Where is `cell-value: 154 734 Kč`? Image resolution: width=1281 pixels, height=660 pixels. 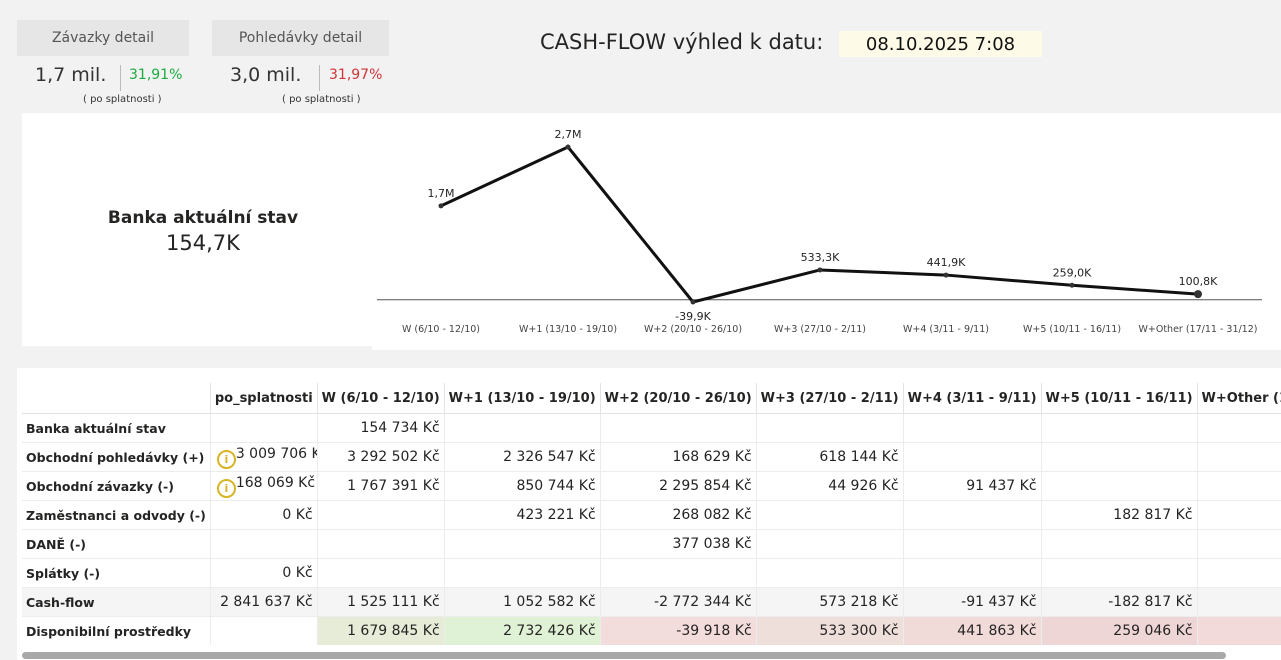 cell-value: 154 734 Kč is located at coordinates (400, 428).